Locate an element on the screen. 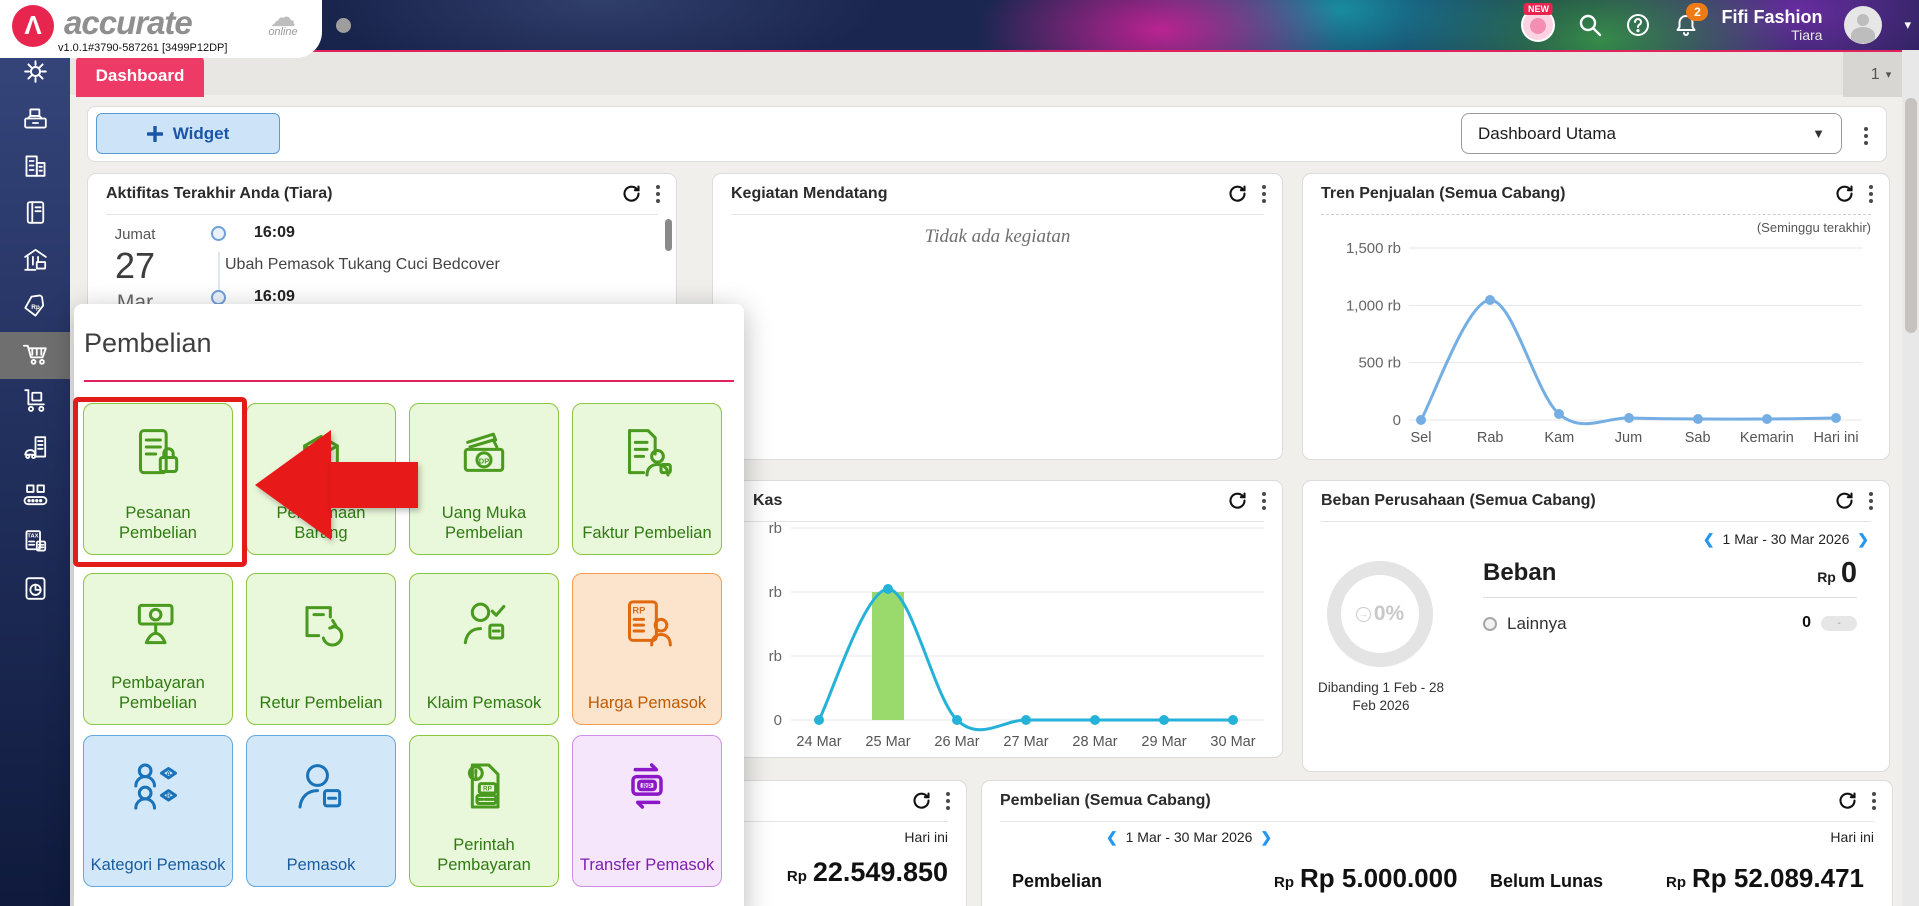 Image resolution: width=1919 pixels, height=906 pixels. sidebar-item-trolley is located at coordinates (35, 402).